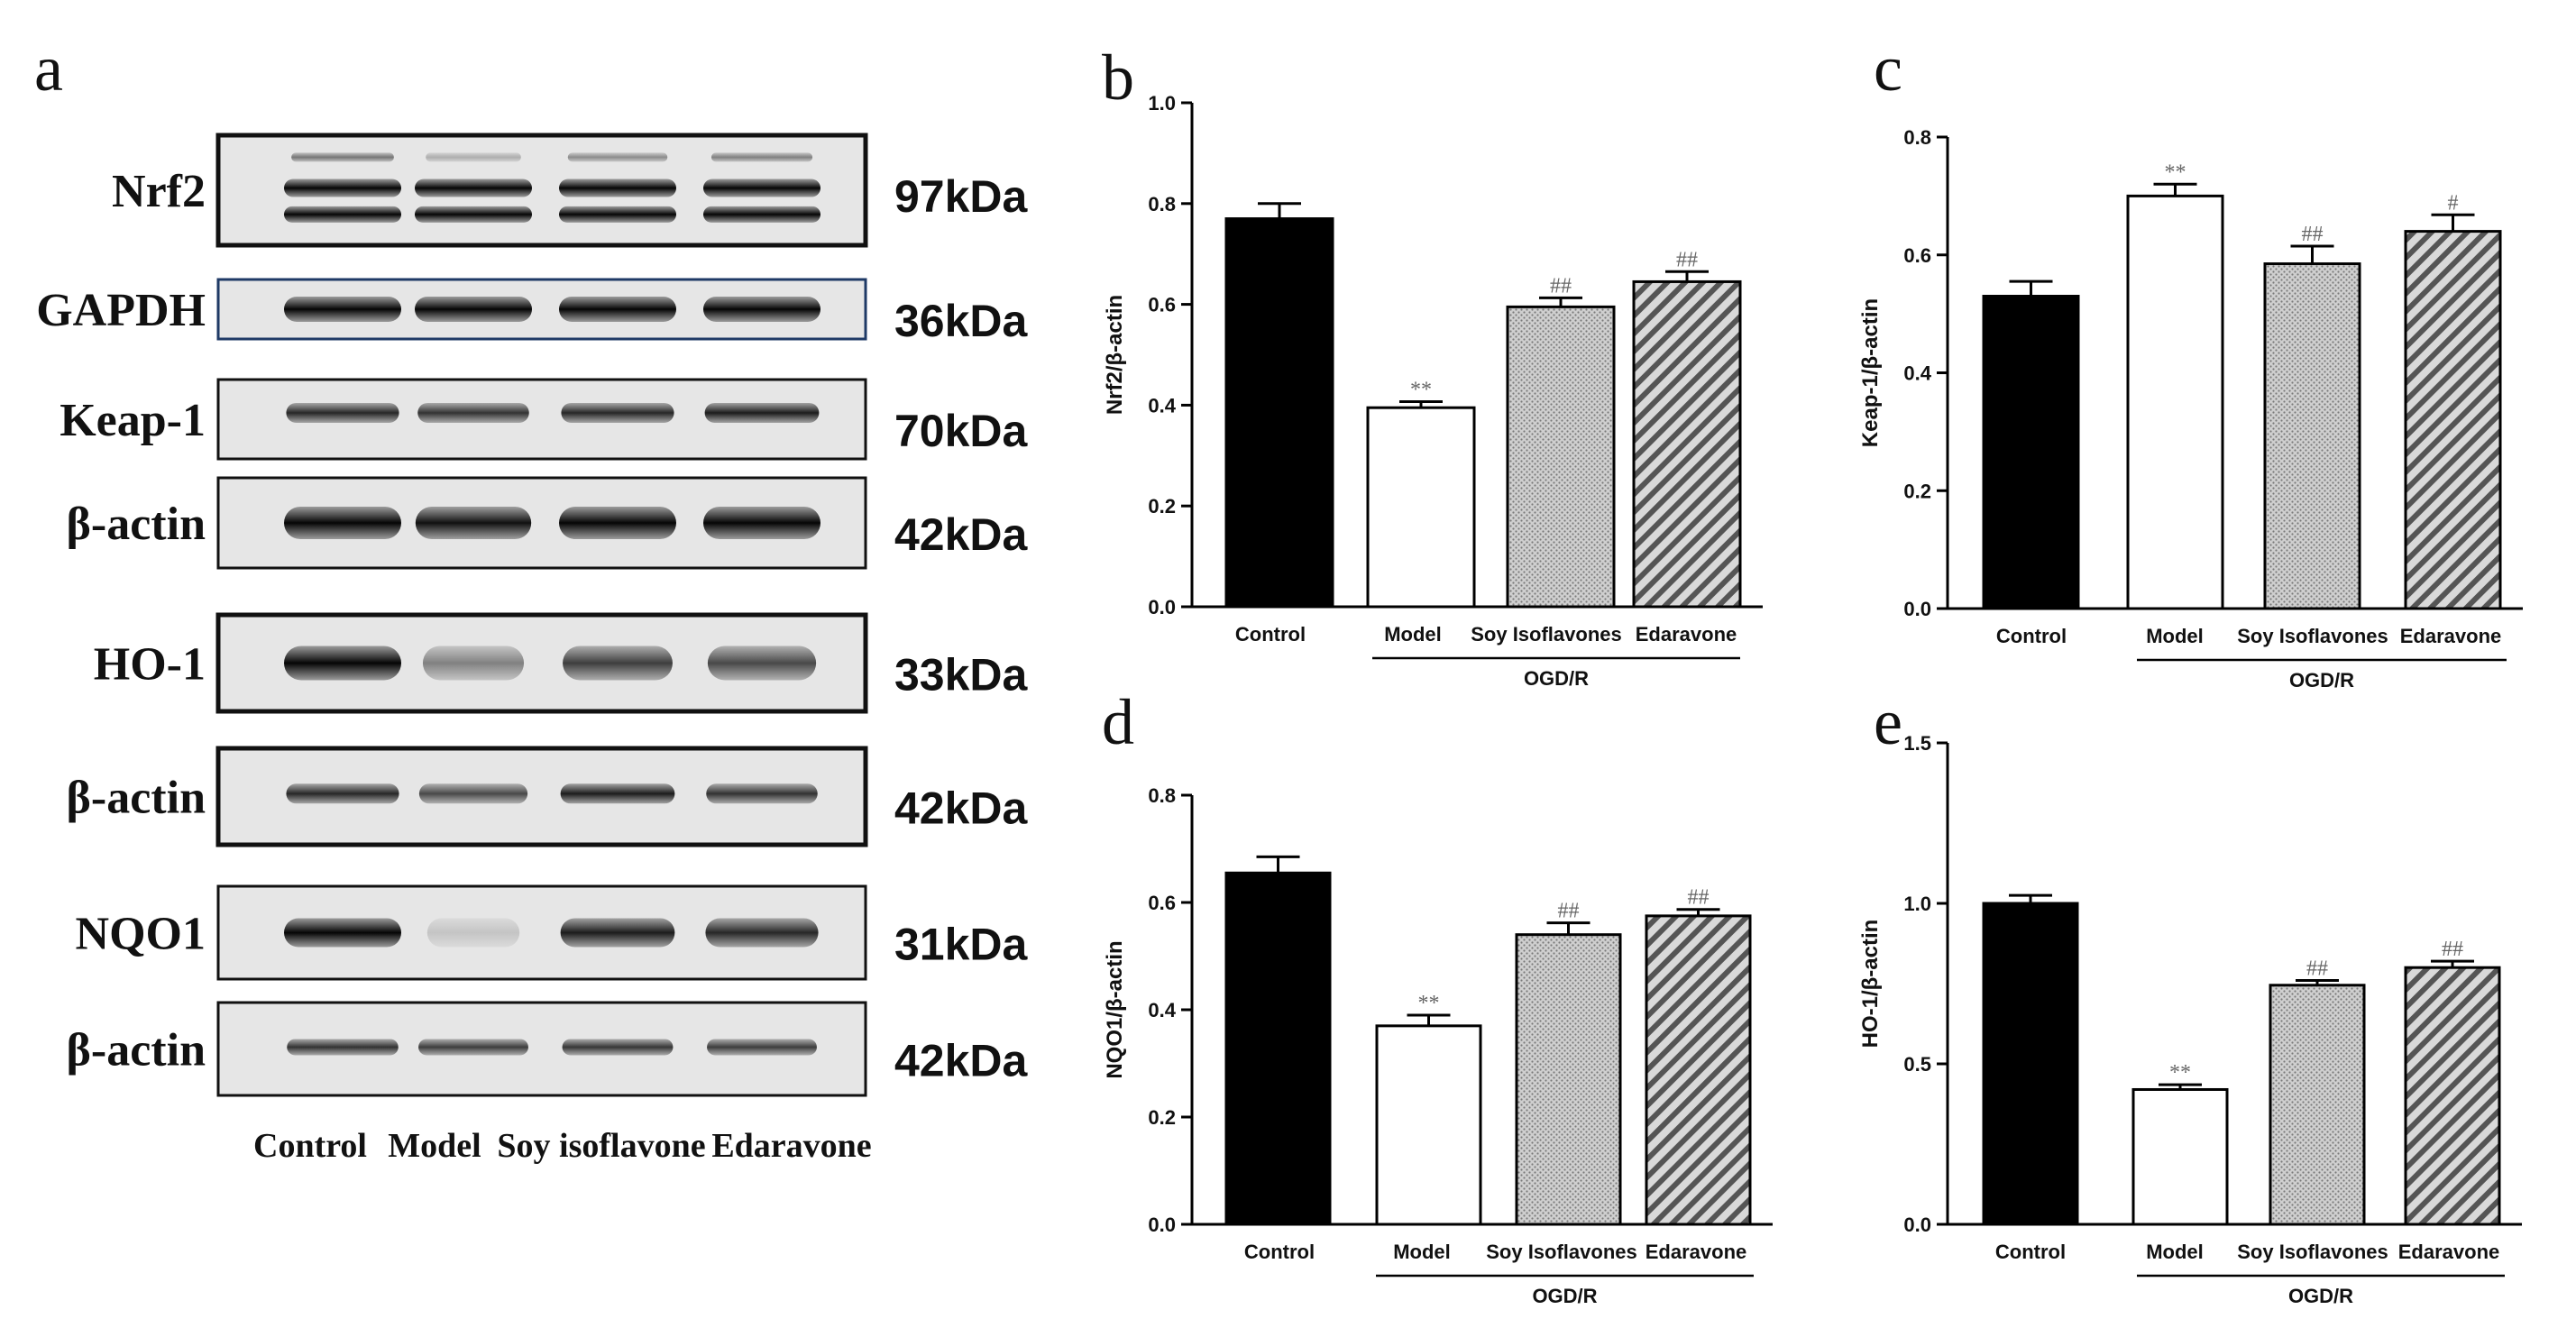  Describe the element at coordinates (961, 1061) in the screenshot. I see `blot-kda-label: 42kDa` at that location.